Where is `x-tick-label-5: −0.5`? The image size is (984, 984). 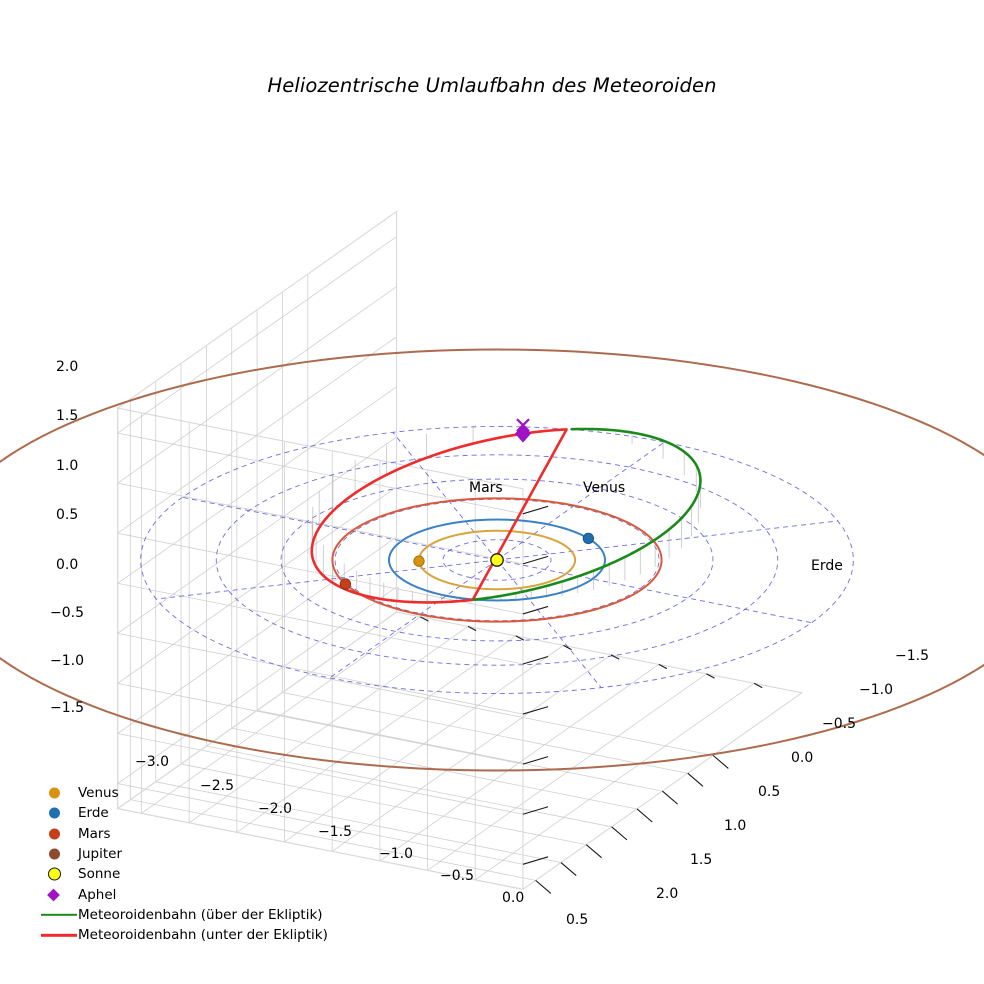 x-tick-label-5: −0.5 is located at coordinates (457, 876).